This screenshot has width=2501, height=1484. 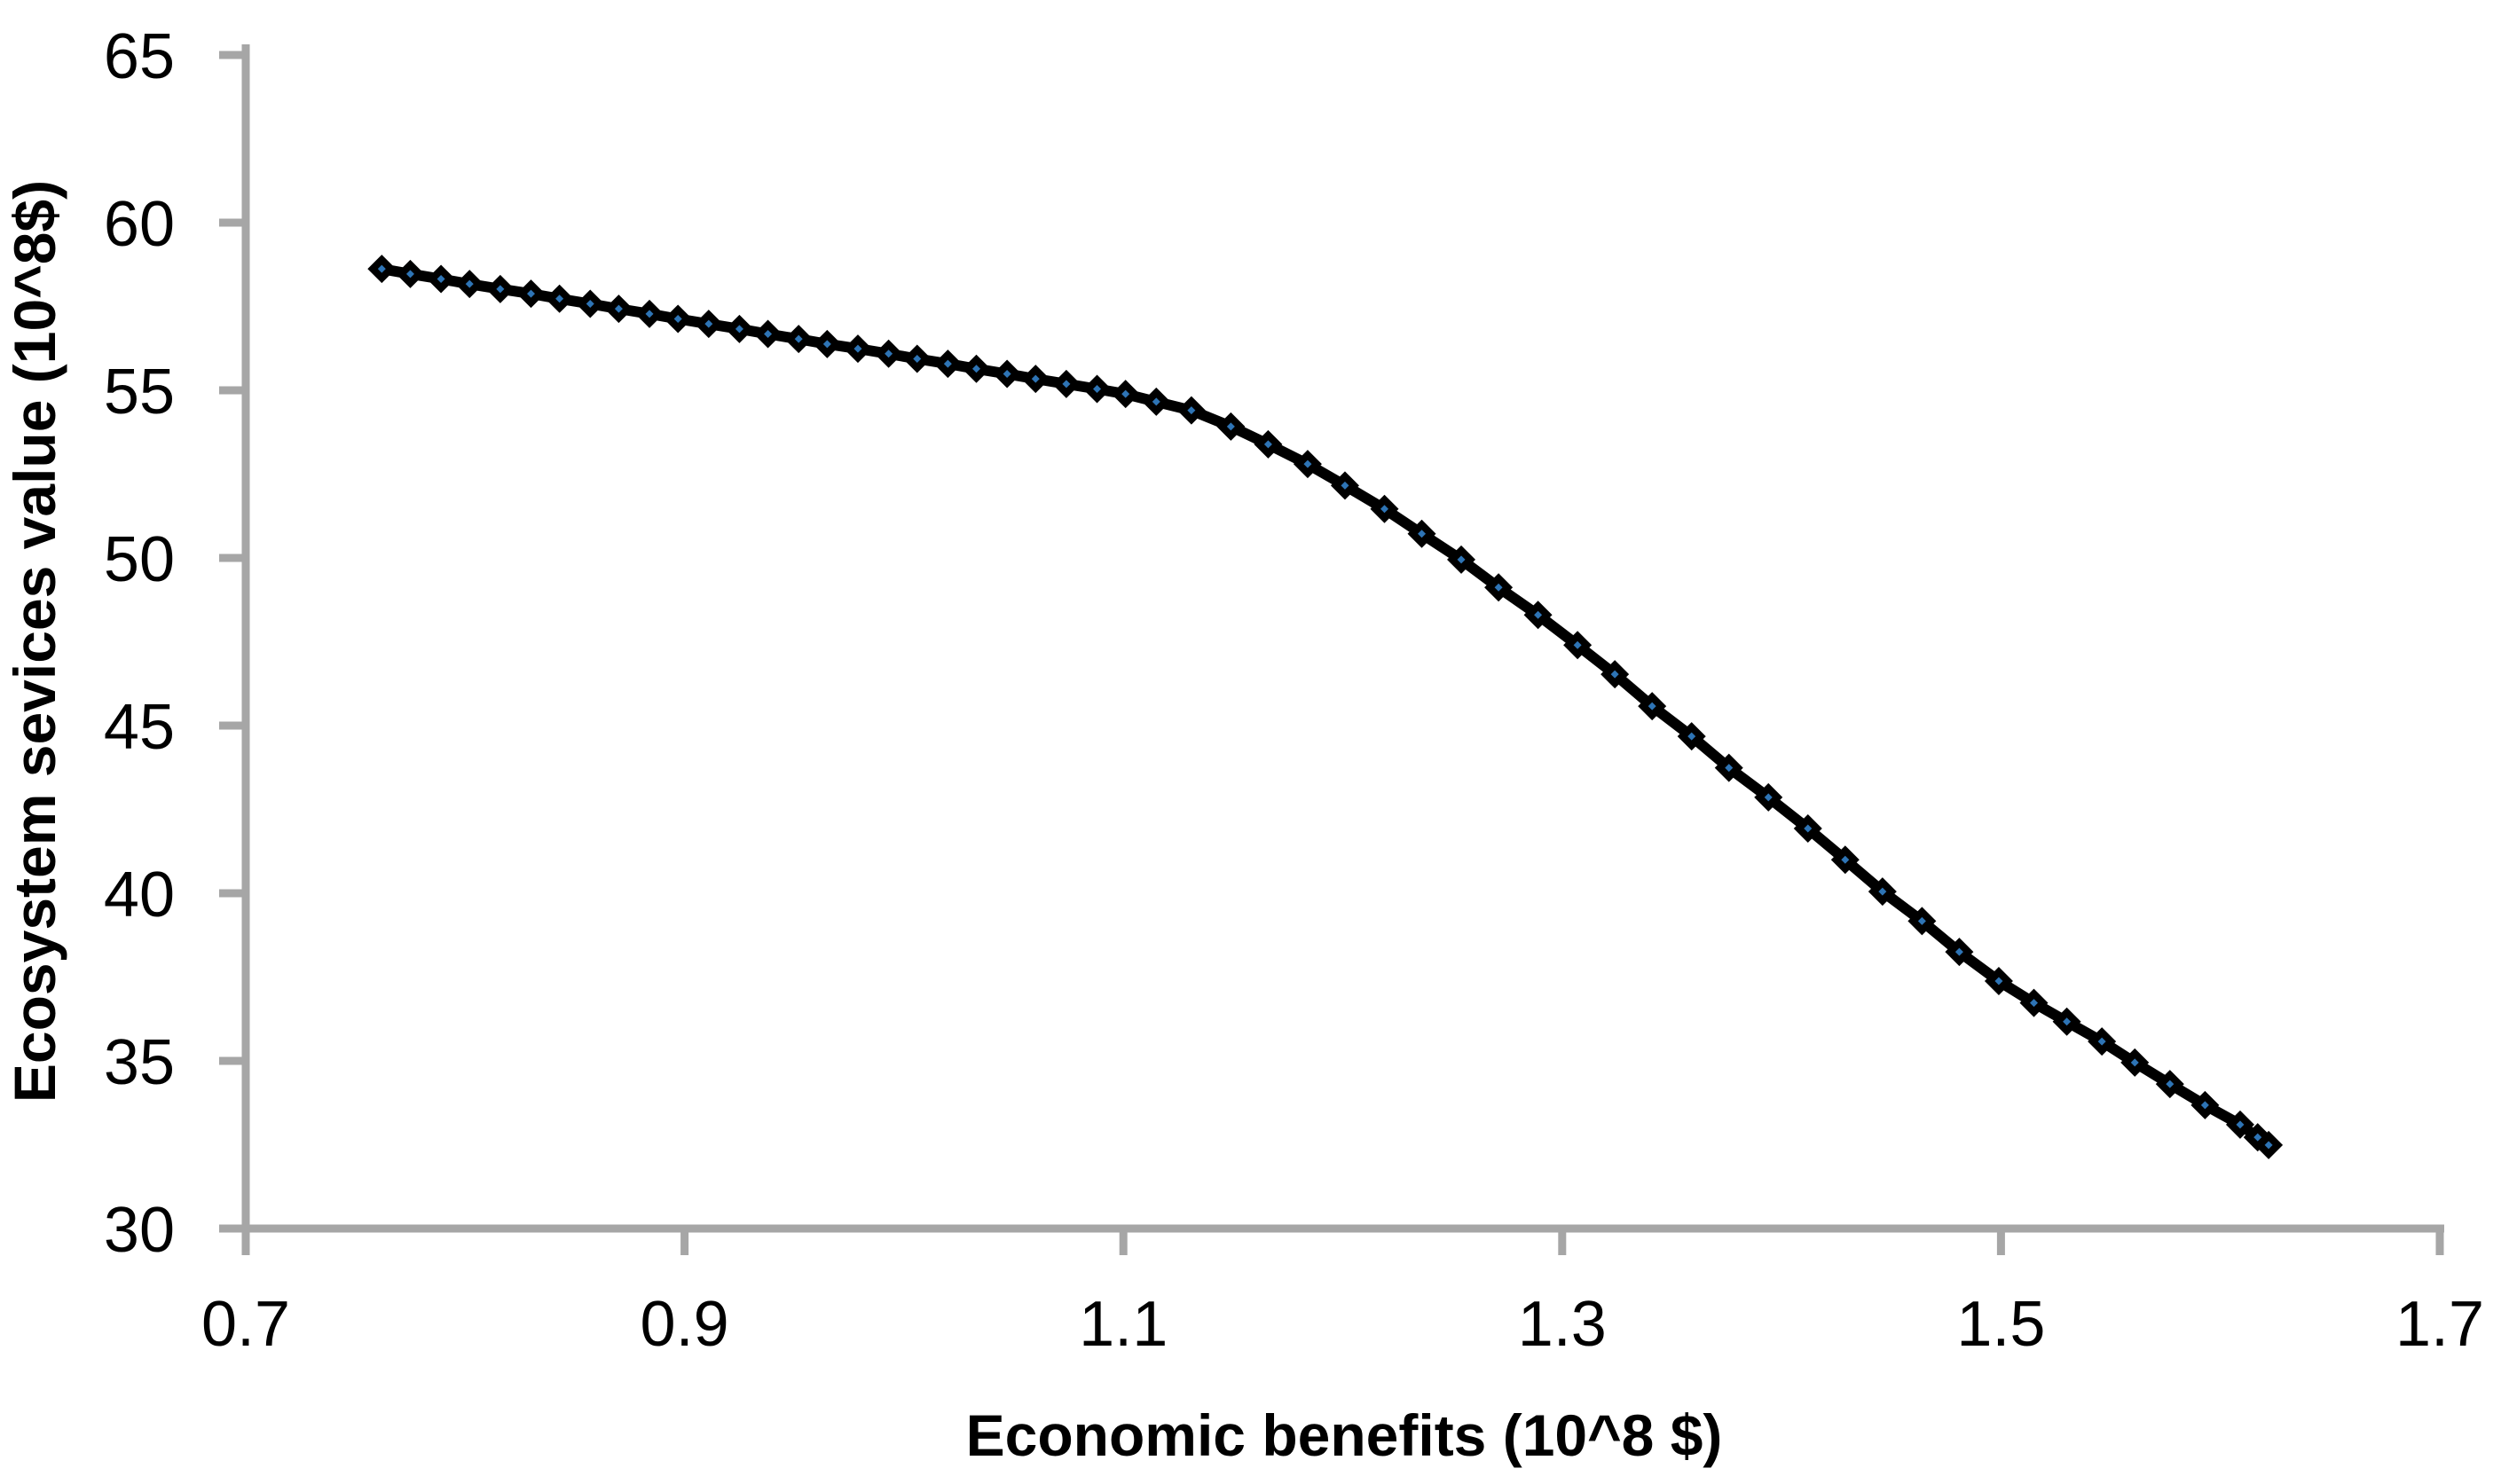 I want to click on y-tick-label: 50, so click(x=139, y=559).